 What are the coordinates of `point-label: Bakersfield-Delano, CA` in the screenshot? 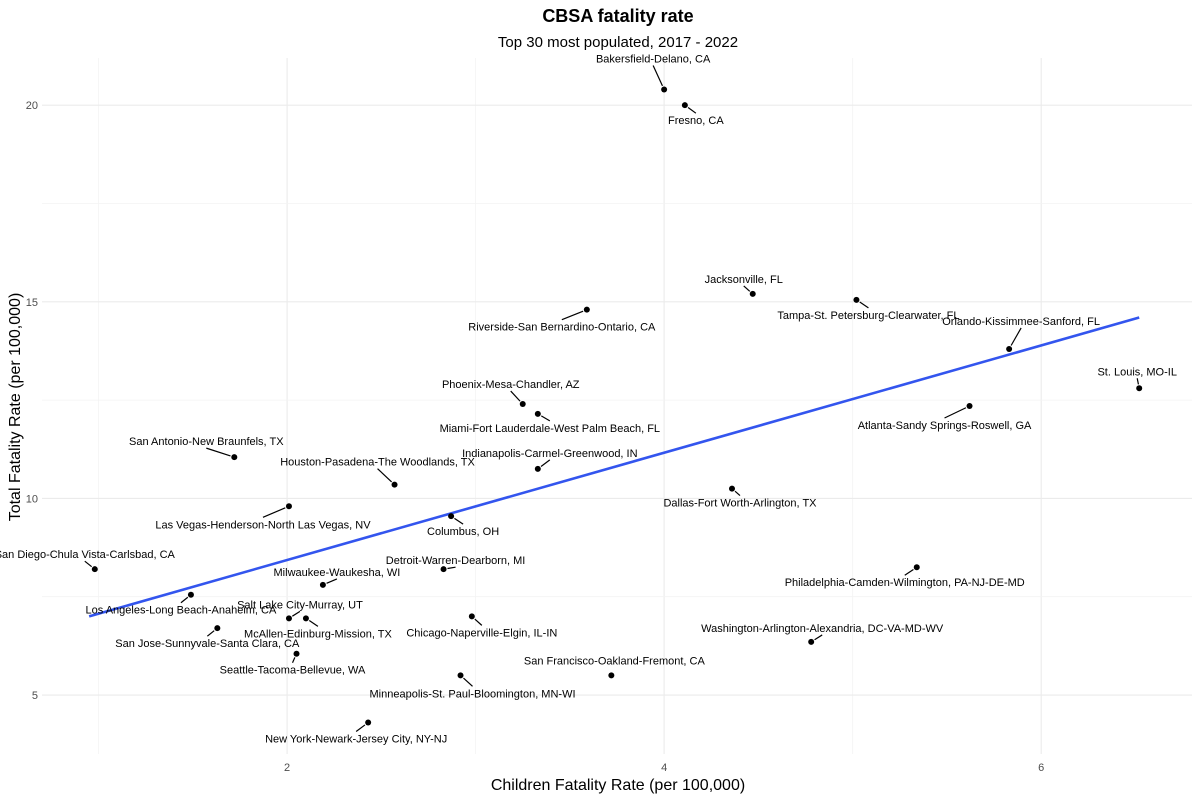 It's located at (653, 59).